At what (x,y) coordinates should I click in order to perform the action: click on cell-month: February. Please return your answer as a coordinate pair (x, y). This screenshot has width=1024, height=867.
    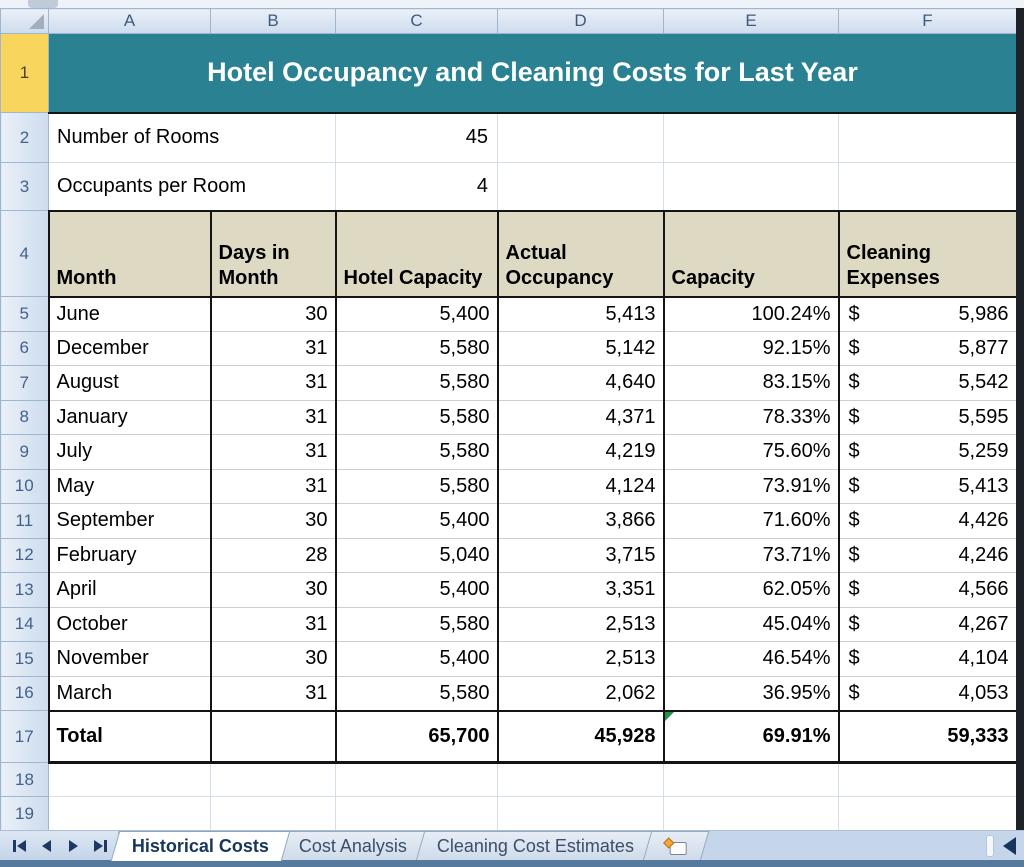
    Looking at the image, I should click on (129, 555).